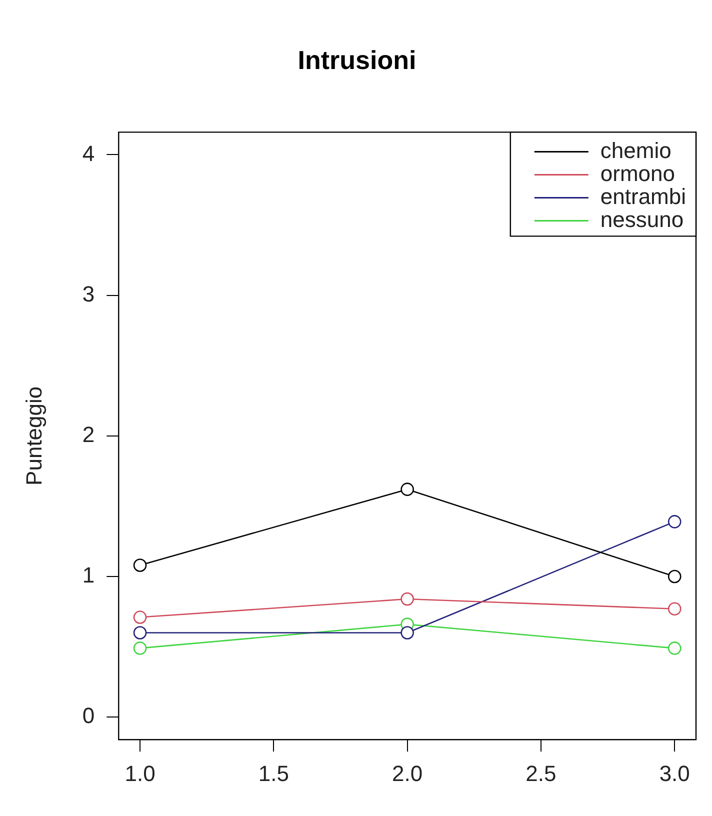 This screenshot has width=712, height=816. I want to click on y-axis-title: Punteggio, so click(33, 436).